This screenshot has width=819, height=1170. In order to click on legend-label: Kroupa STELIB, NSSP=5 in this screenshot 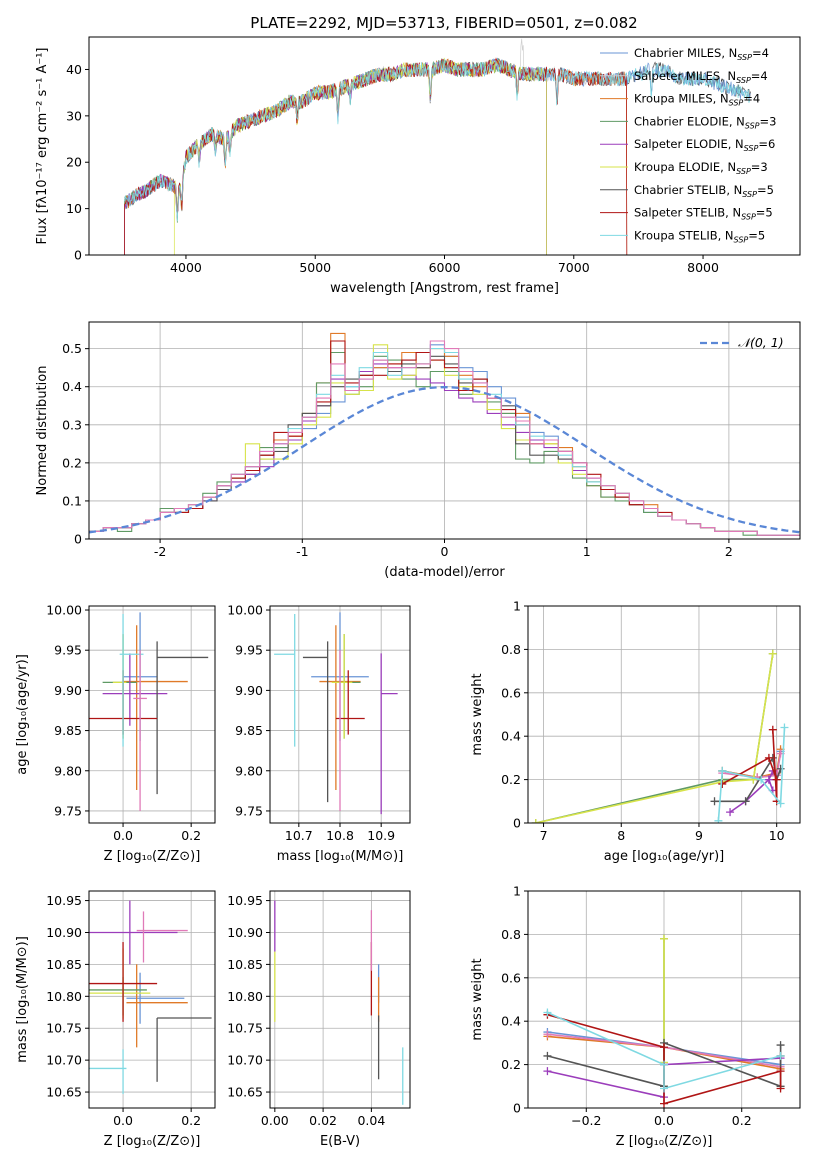, I will do `click(699, 236)`.